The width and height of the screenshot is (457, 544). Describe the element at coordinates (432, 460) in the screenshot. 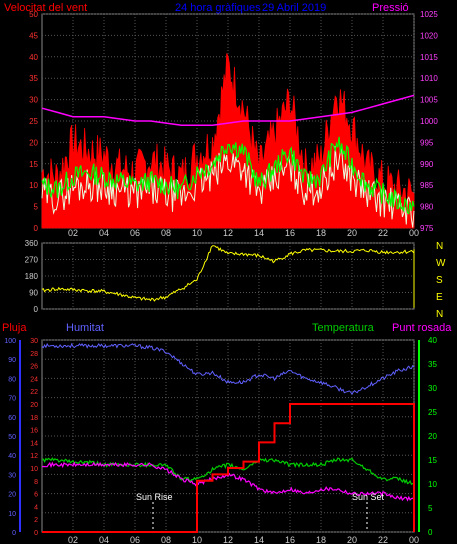

I see `temperature-tick-label: 15` at that location.